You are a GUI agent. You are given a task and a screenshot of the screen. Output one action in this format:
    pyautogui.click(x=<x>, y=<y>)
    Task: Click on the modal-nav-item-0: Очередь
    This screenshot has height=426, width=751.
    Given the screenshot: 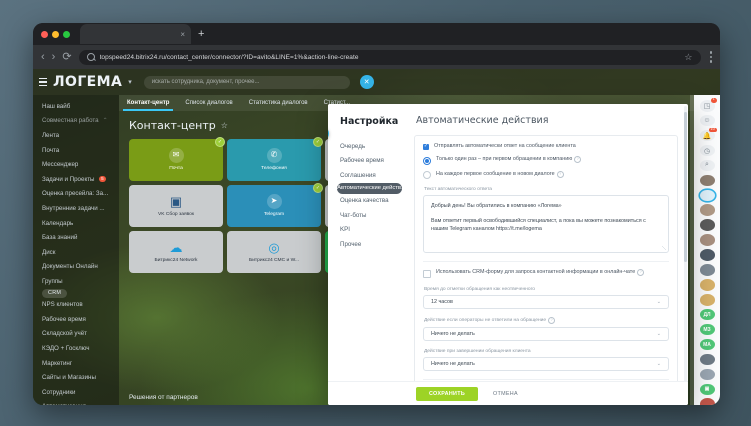 What is the action you would take?
    pyautogui.click(x=353, y=146)
    